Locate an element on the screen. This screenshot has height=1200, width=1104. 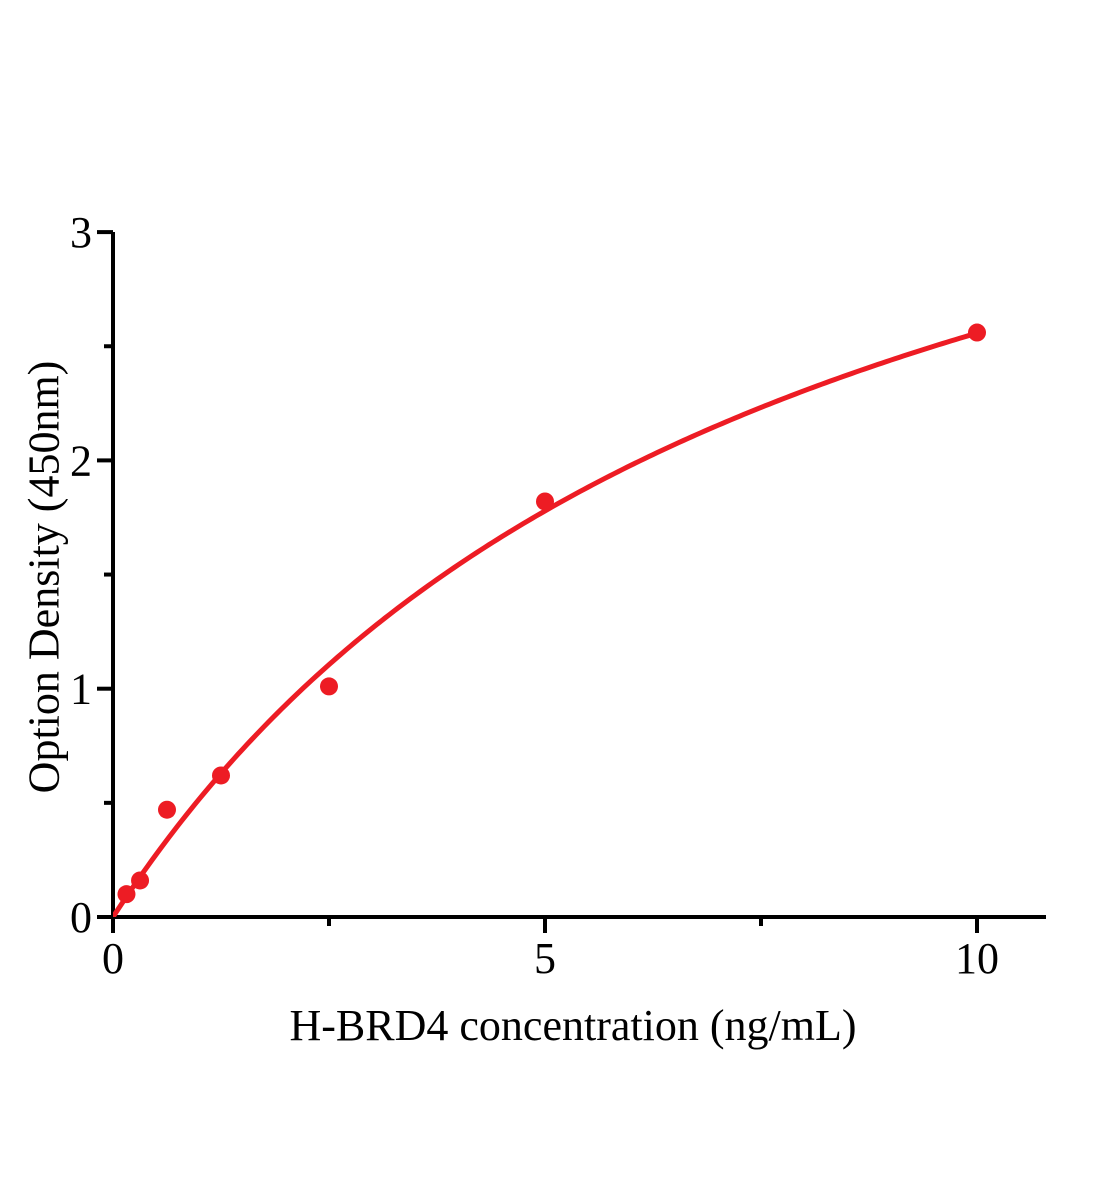
y-axis-label: Option Density (450nm) is located at coordinates (44, 577).